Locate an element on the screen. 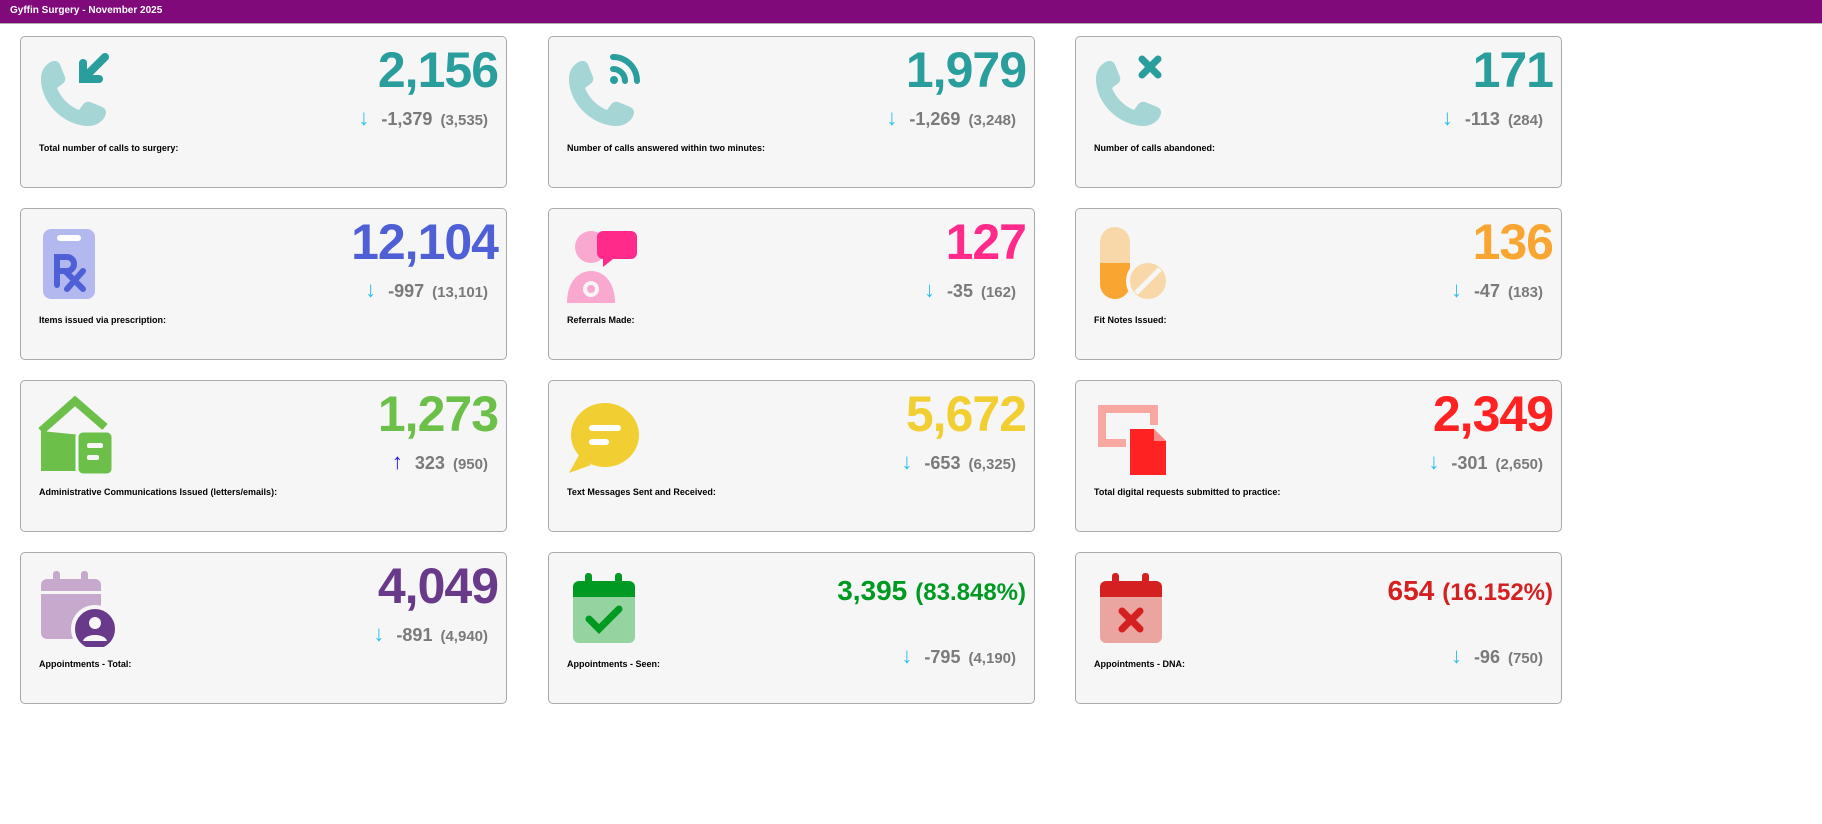 The image size is (1822, 824). previous-value: (3,248) is located at coordinates (992, 120).